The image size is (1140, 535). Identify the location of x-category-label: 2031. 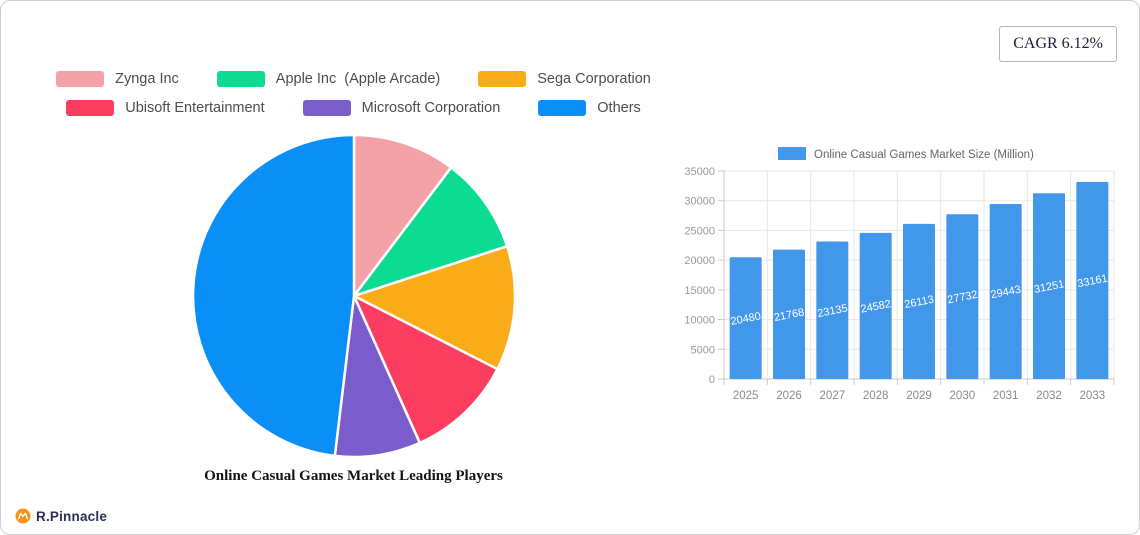
(1006, 396).